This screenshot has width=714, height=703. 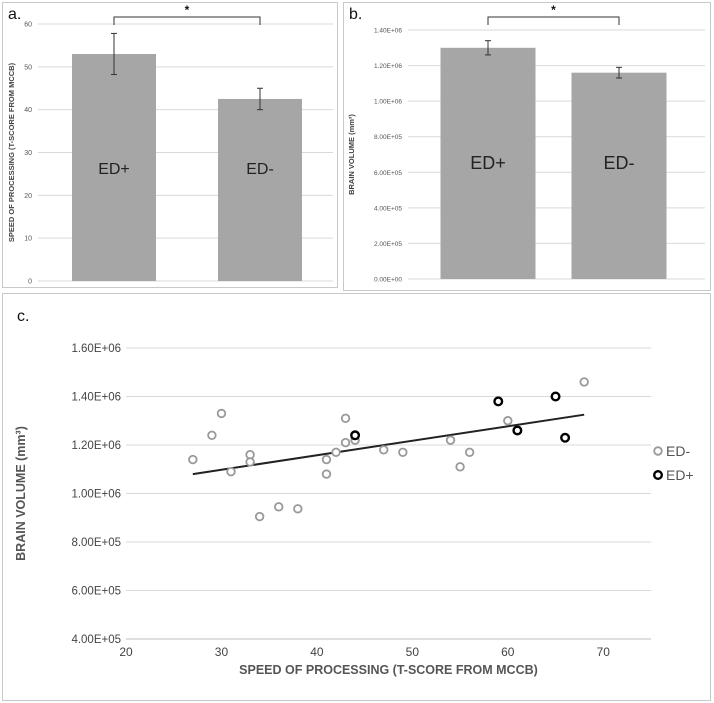 I want to click on legend-label-ed-minus: ED-, so click(x=678, y=451).